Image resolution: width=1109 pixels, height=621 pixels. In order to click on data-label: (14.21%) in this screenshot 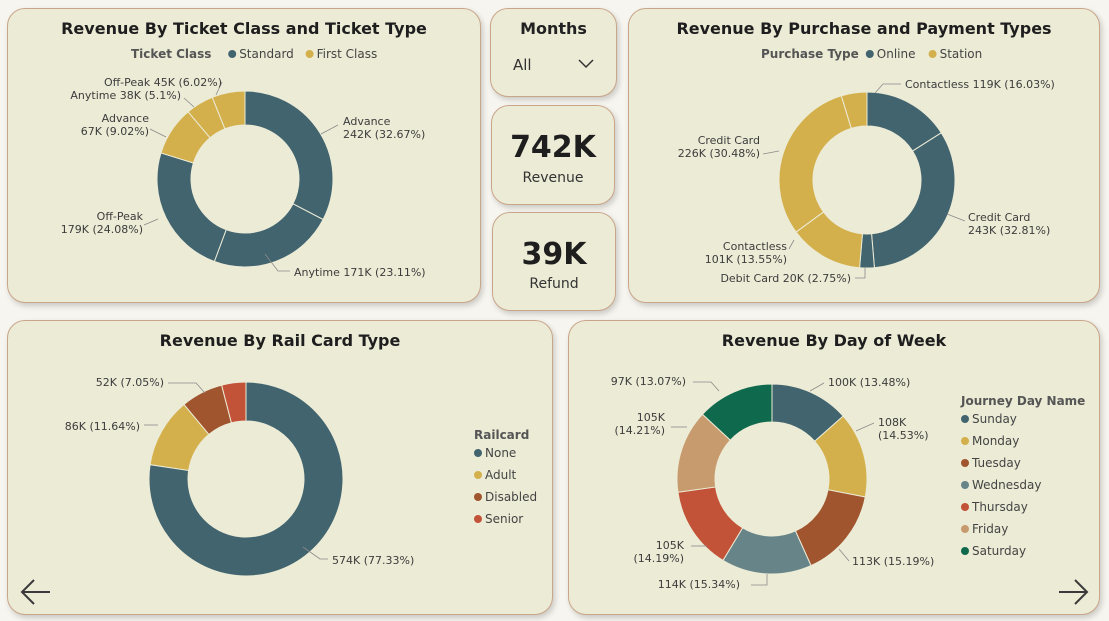, I will do `click(639, 430)`.